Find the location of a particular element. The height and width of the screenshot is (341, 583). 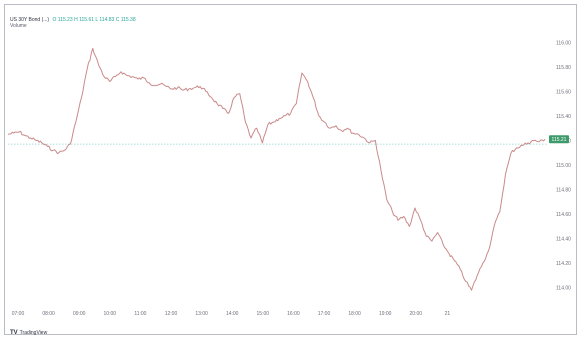

tradingview-text: TradingView is located at coordinates (33, 333).